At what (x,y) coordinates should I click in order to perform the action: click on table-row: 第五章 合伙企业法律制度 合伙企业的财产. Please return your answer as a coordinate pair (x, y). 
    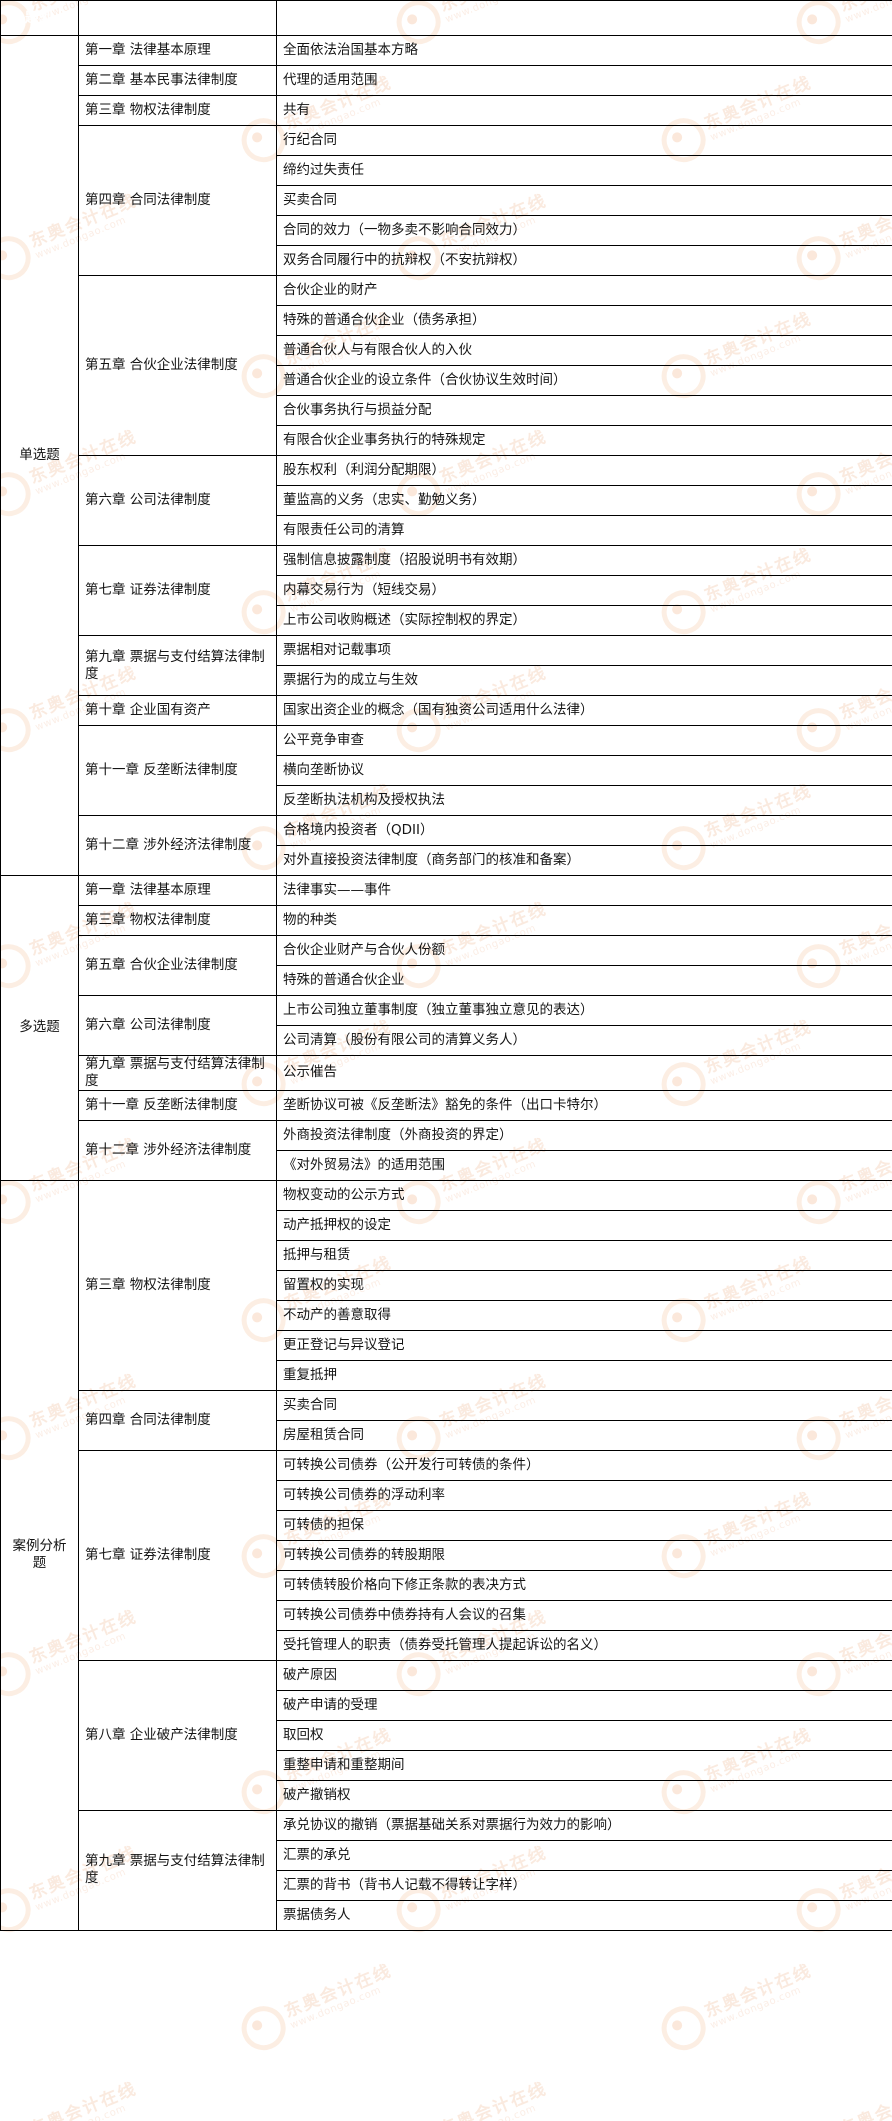
    Looking at the image, I should click on (446, 365).